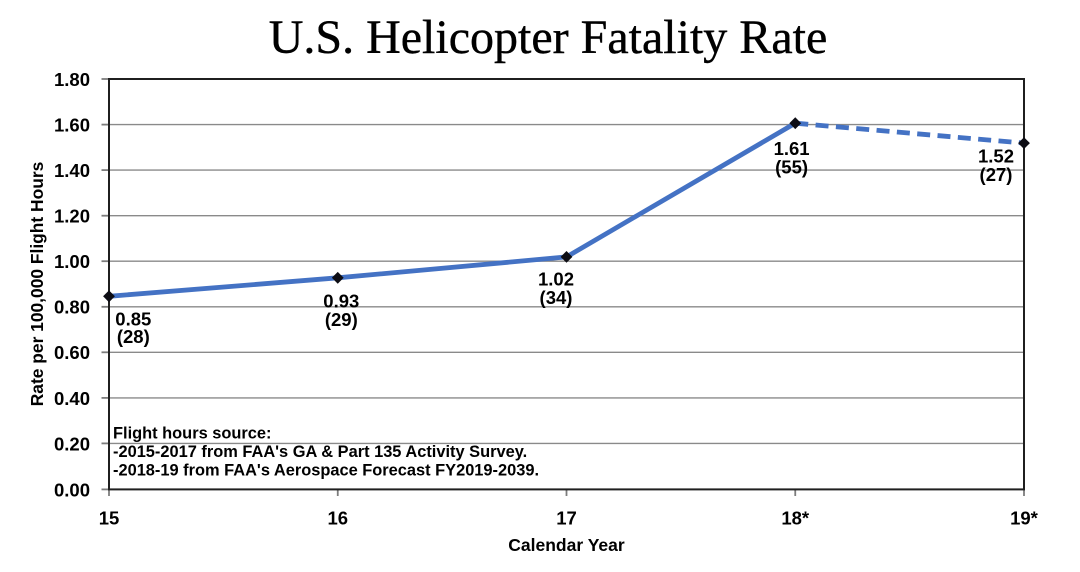  Describe the element at coordinates (133, 336) in the screenshot. I see `svg-text: (28)` at that location.